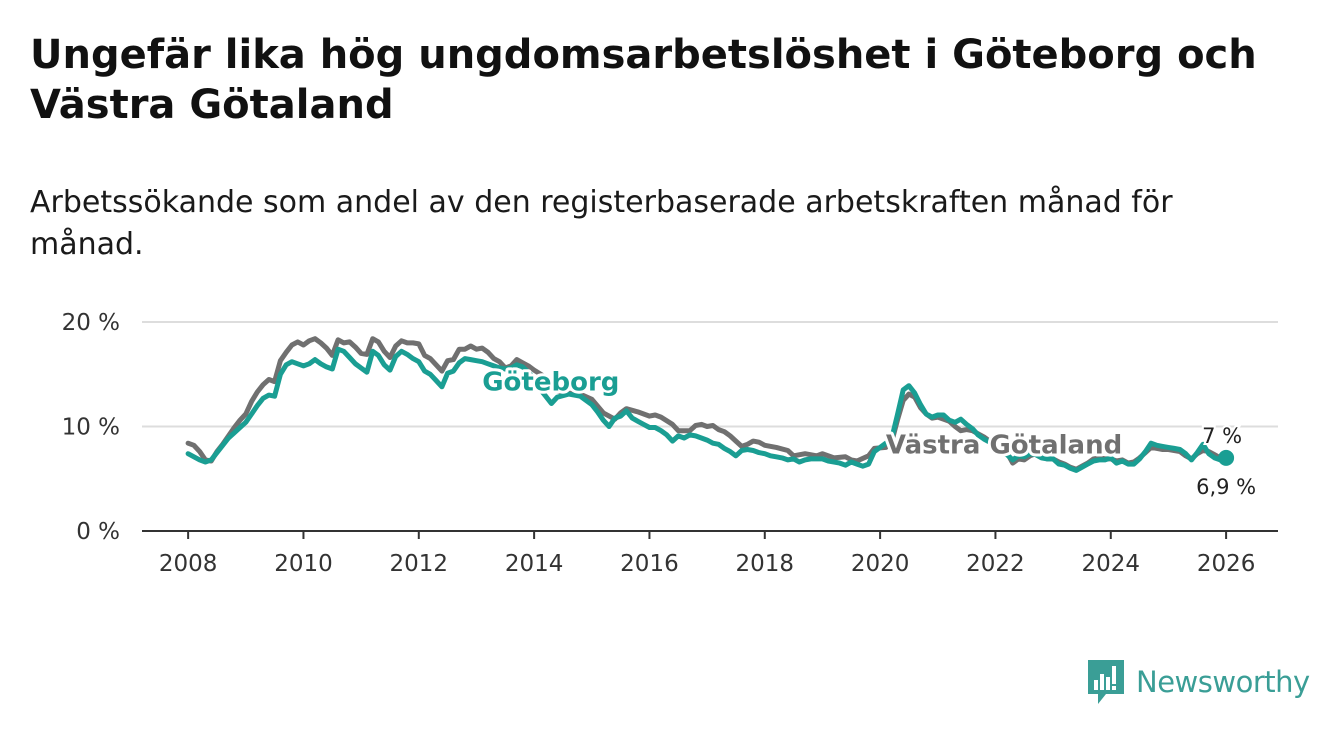 This screenshot has width=1340, height=734. What do you see at coordinates (1004, 445) in the screenshot?
I see `series-label-vastra-gotaland: Västra Götaland` at bounding box center [1004, 445].